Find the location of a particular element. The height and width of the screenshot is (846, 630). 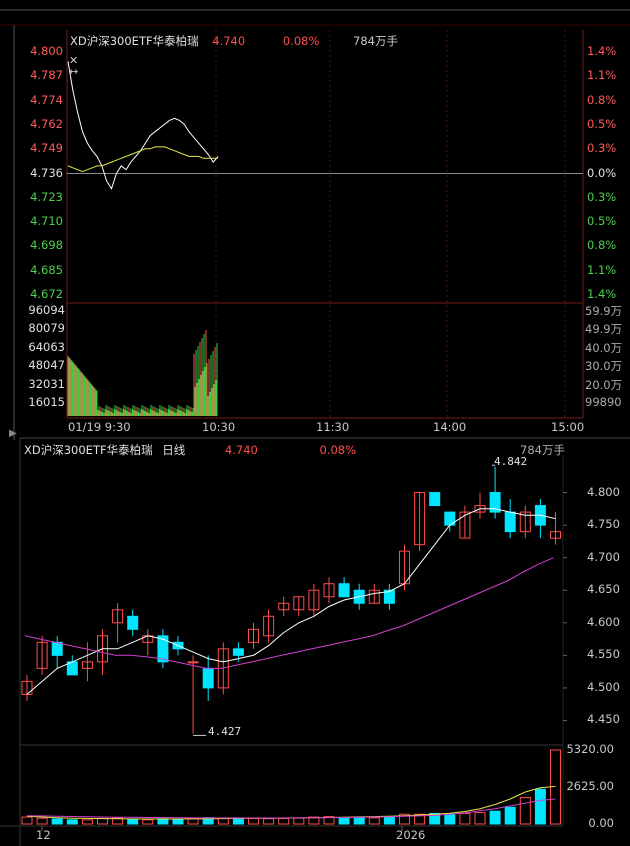

volume-tick-label: 64063 is located at coordinates (46, 346).